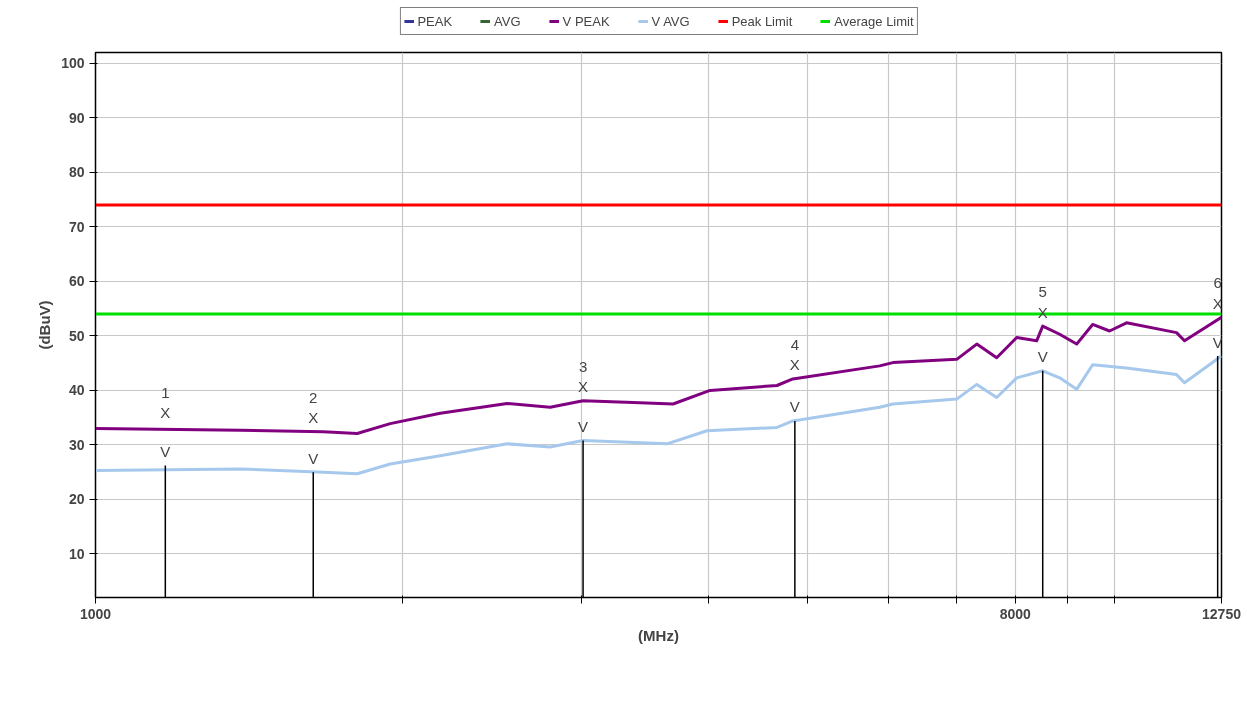  I want to click on y-tick-label: 30, so click(76, 444).